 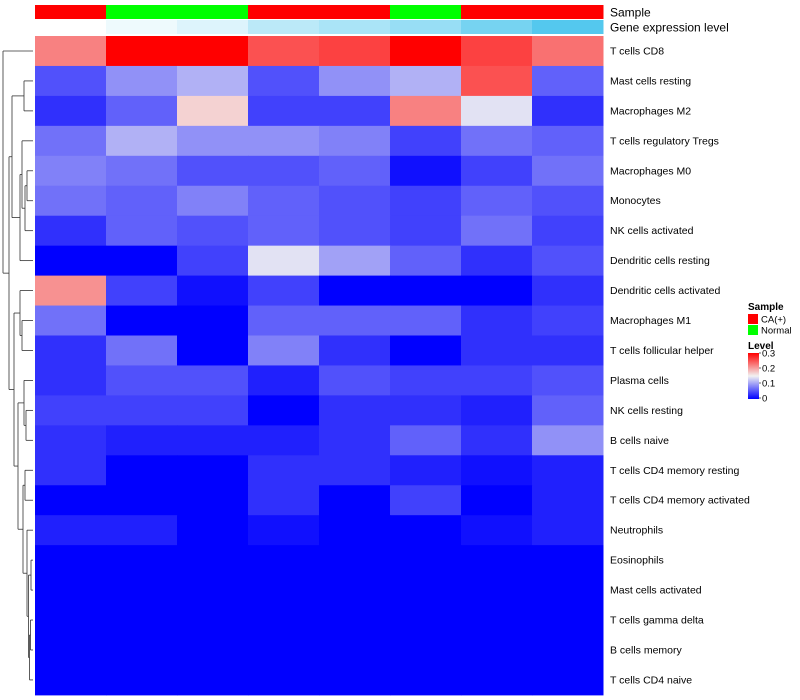 What do you see at coordinates (142, 27) in the screenshot?
I see `expression-annotation-cell` at bounding box center [142, 27].